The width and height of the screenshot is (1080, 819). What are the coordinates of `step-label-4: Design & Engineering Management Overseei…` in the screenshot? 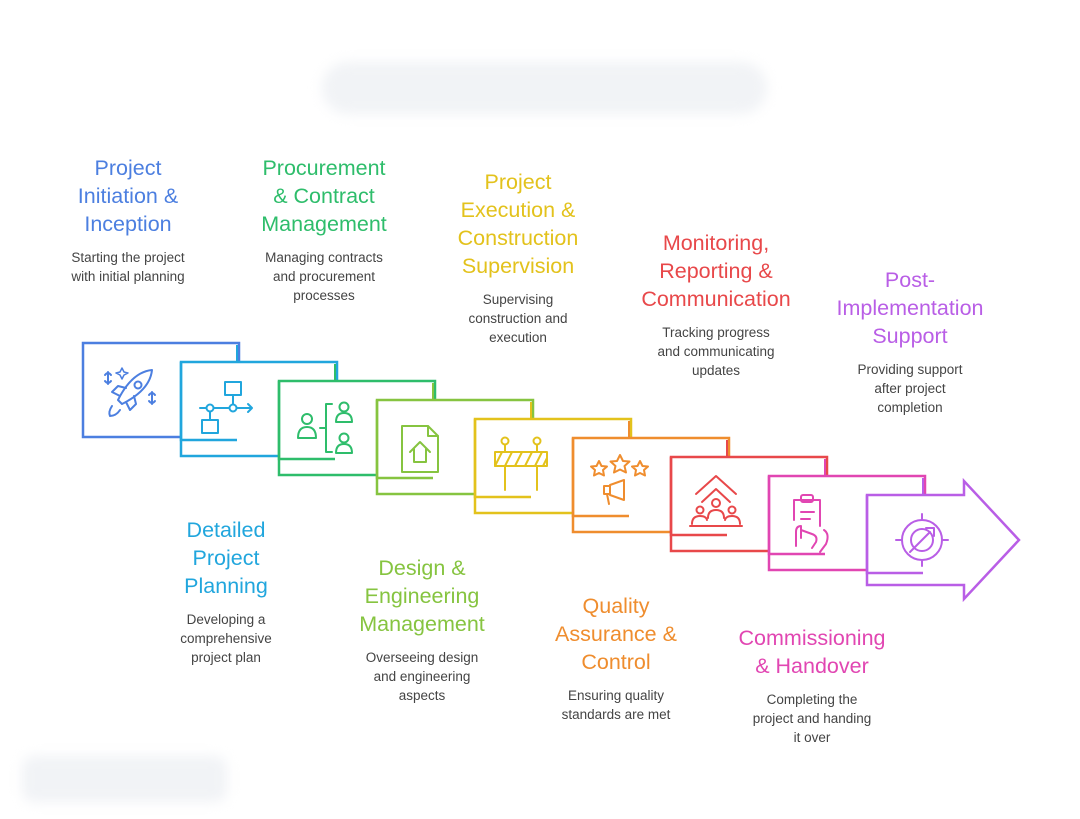 It's located at (422, 629).